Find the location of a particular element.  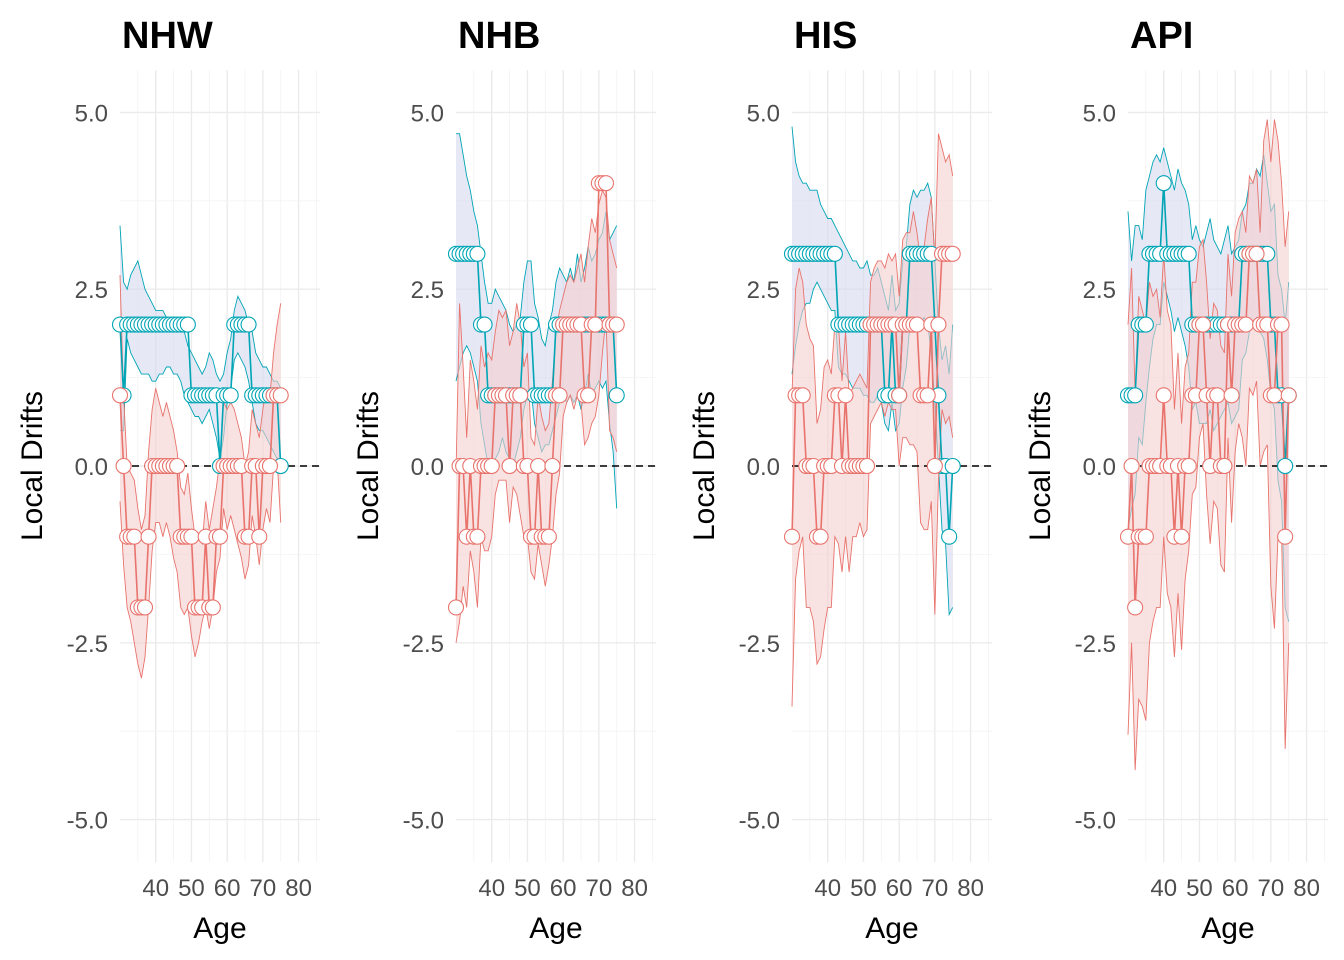

confidence-band-teal is located at coordinates (200, 349).